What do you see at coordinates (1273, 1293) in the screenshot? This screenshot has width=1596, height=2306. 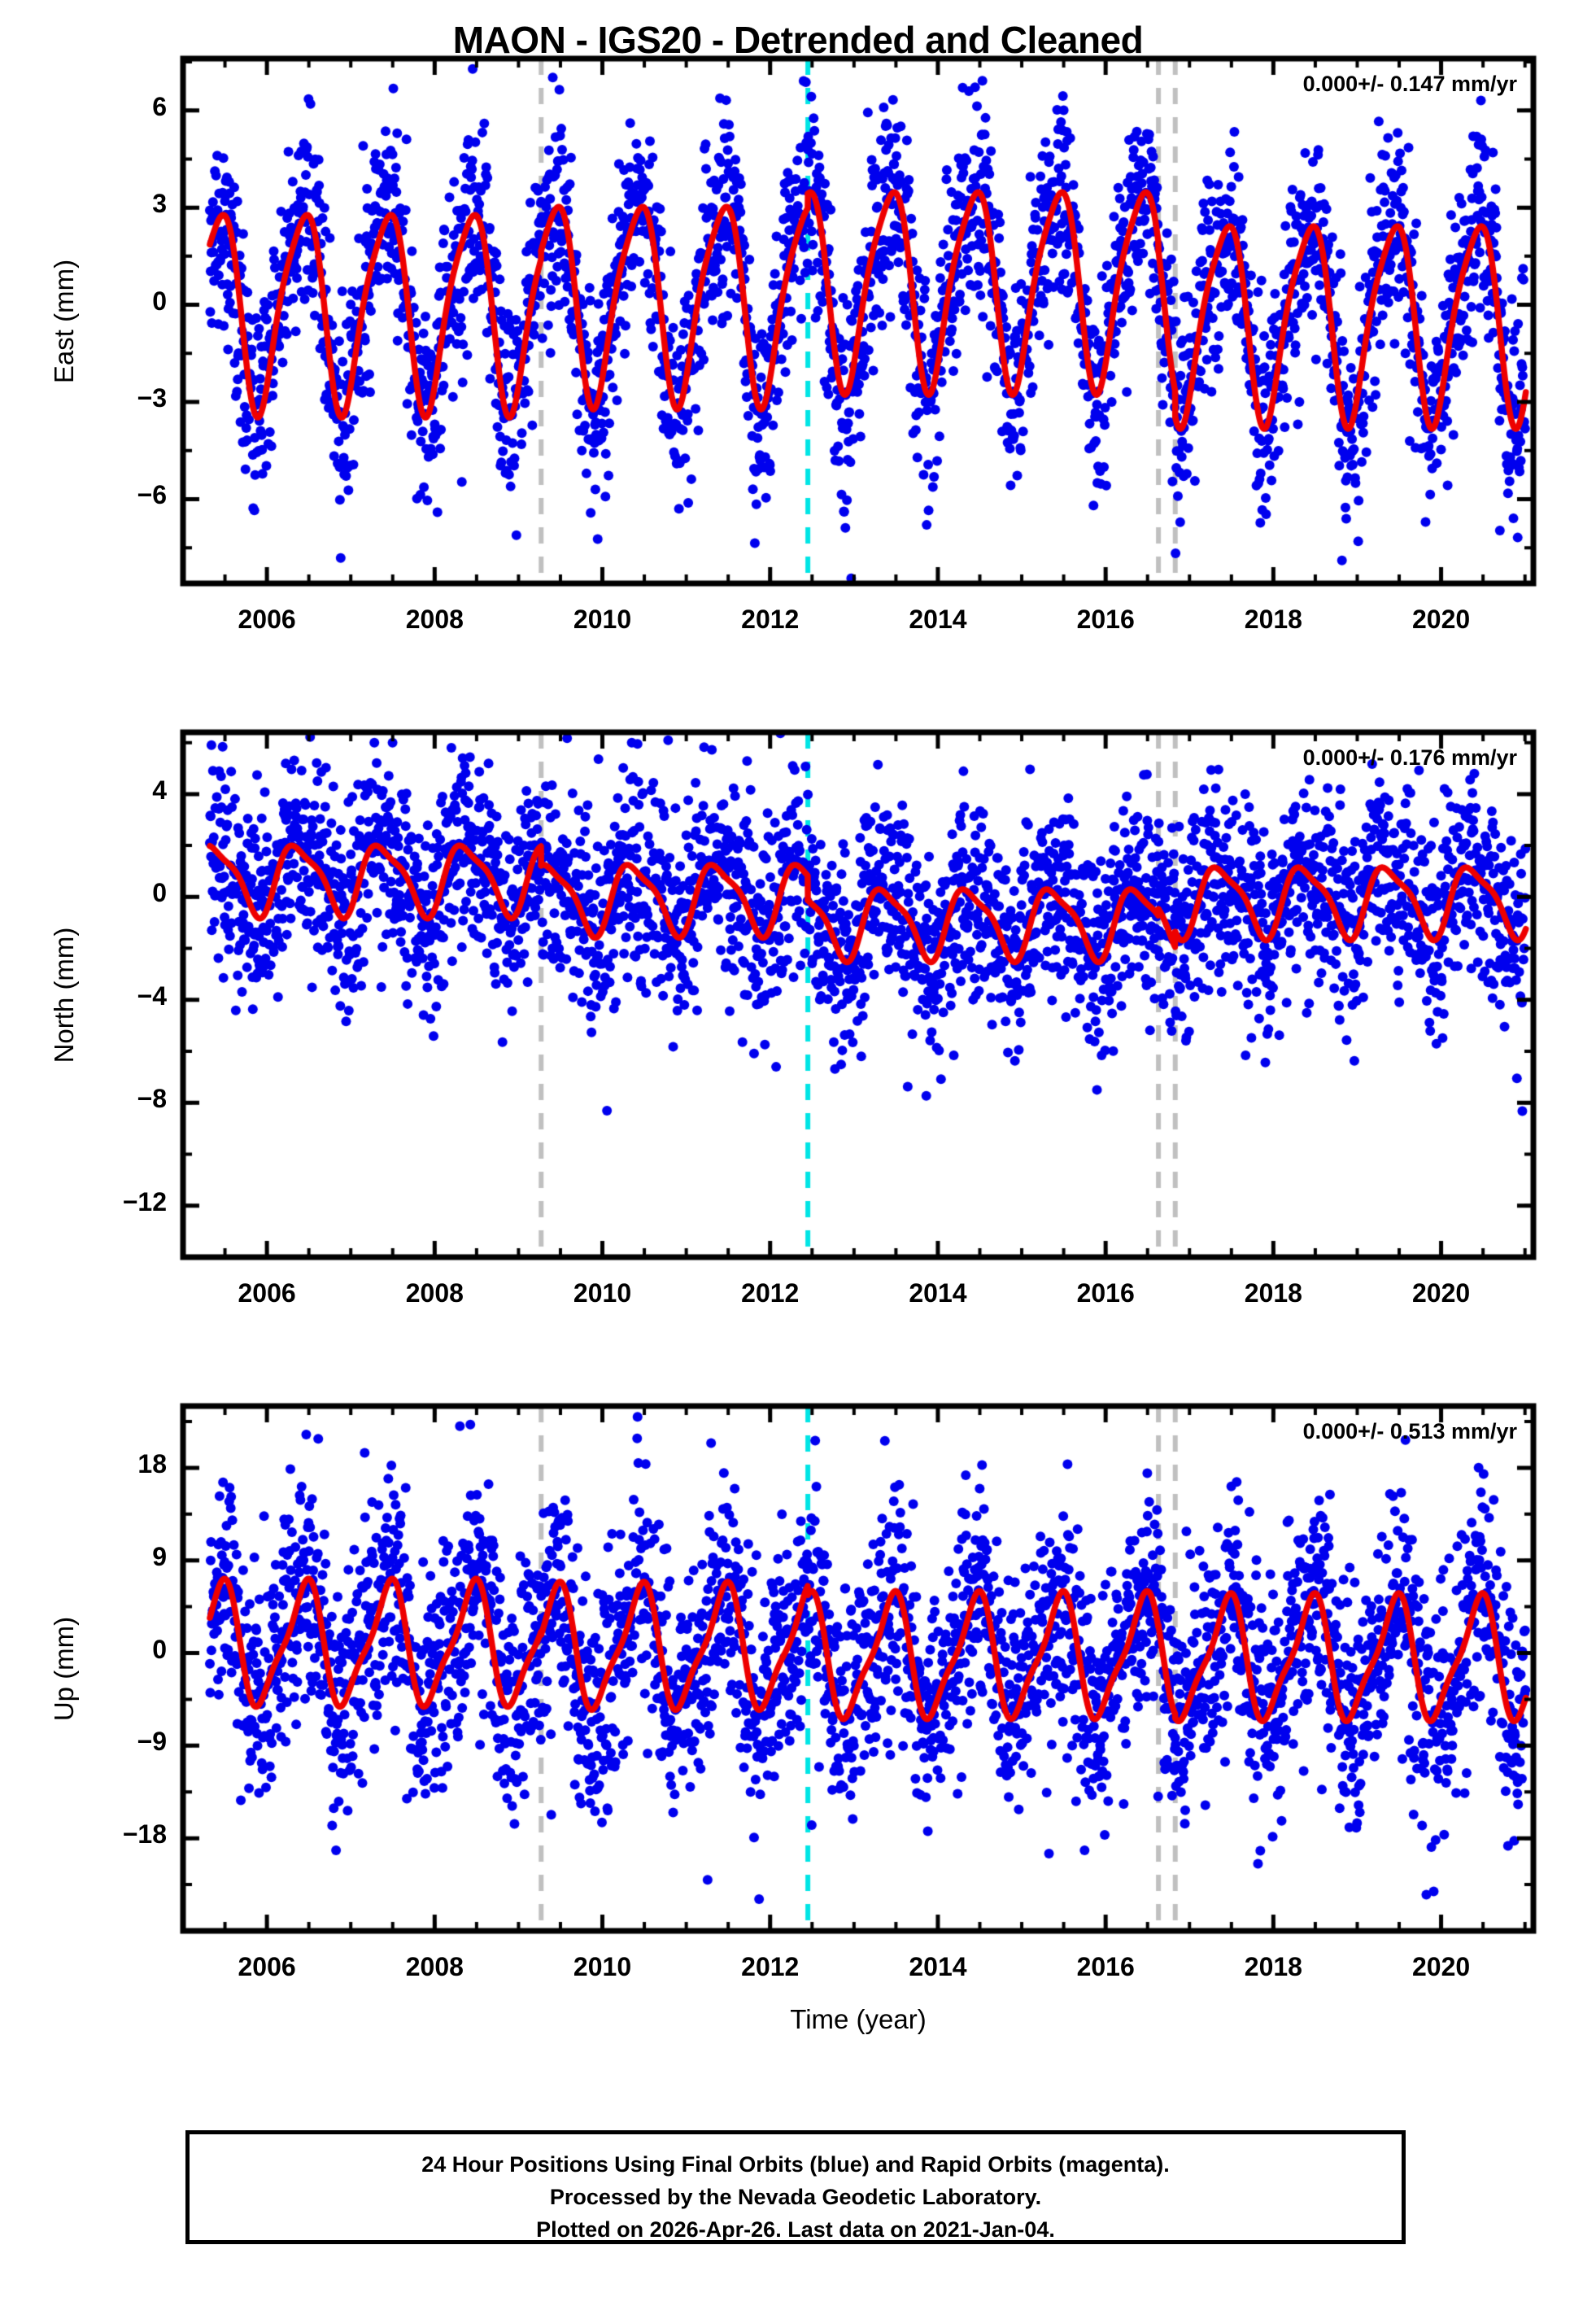 I see `north-xtick-6: 2018` at bounding box center [1273, 1293].